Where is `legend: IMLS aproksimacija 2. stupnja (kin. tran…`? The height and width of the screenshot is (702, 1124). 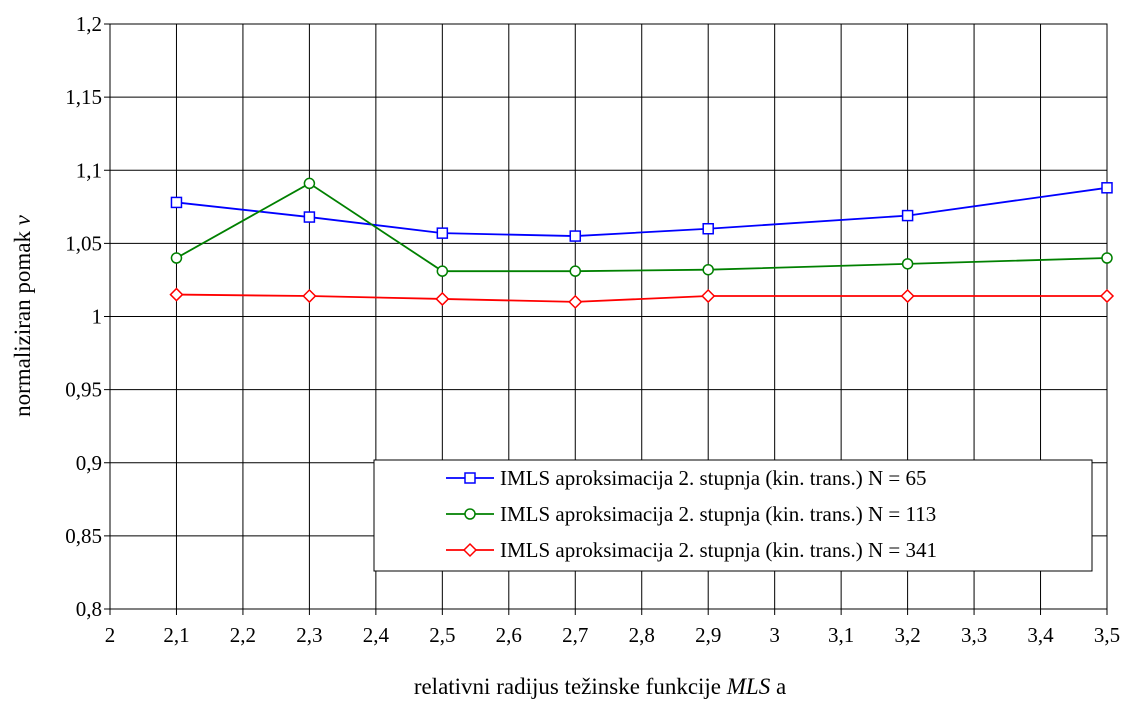 legend: IMLS aproksimacija 2. stupnja (kin. tran… is located at coordinates (733, 515).